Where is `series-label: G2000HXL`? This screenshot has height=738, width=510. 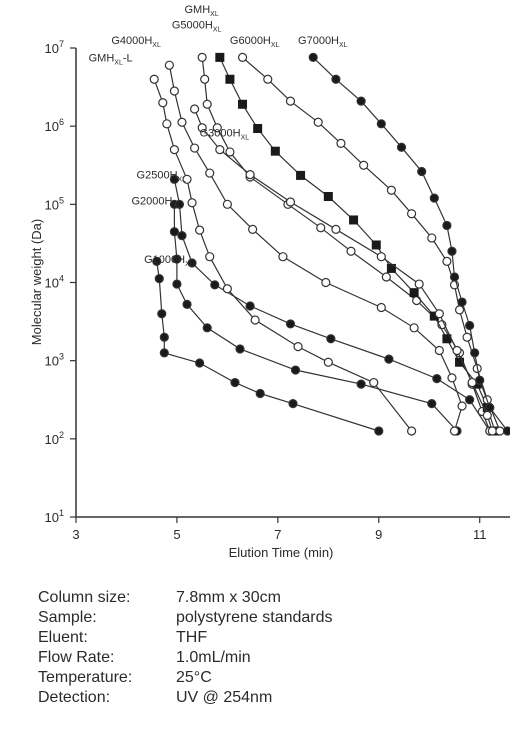
series-label: G2000HXL is located at coordinates (157, 202).